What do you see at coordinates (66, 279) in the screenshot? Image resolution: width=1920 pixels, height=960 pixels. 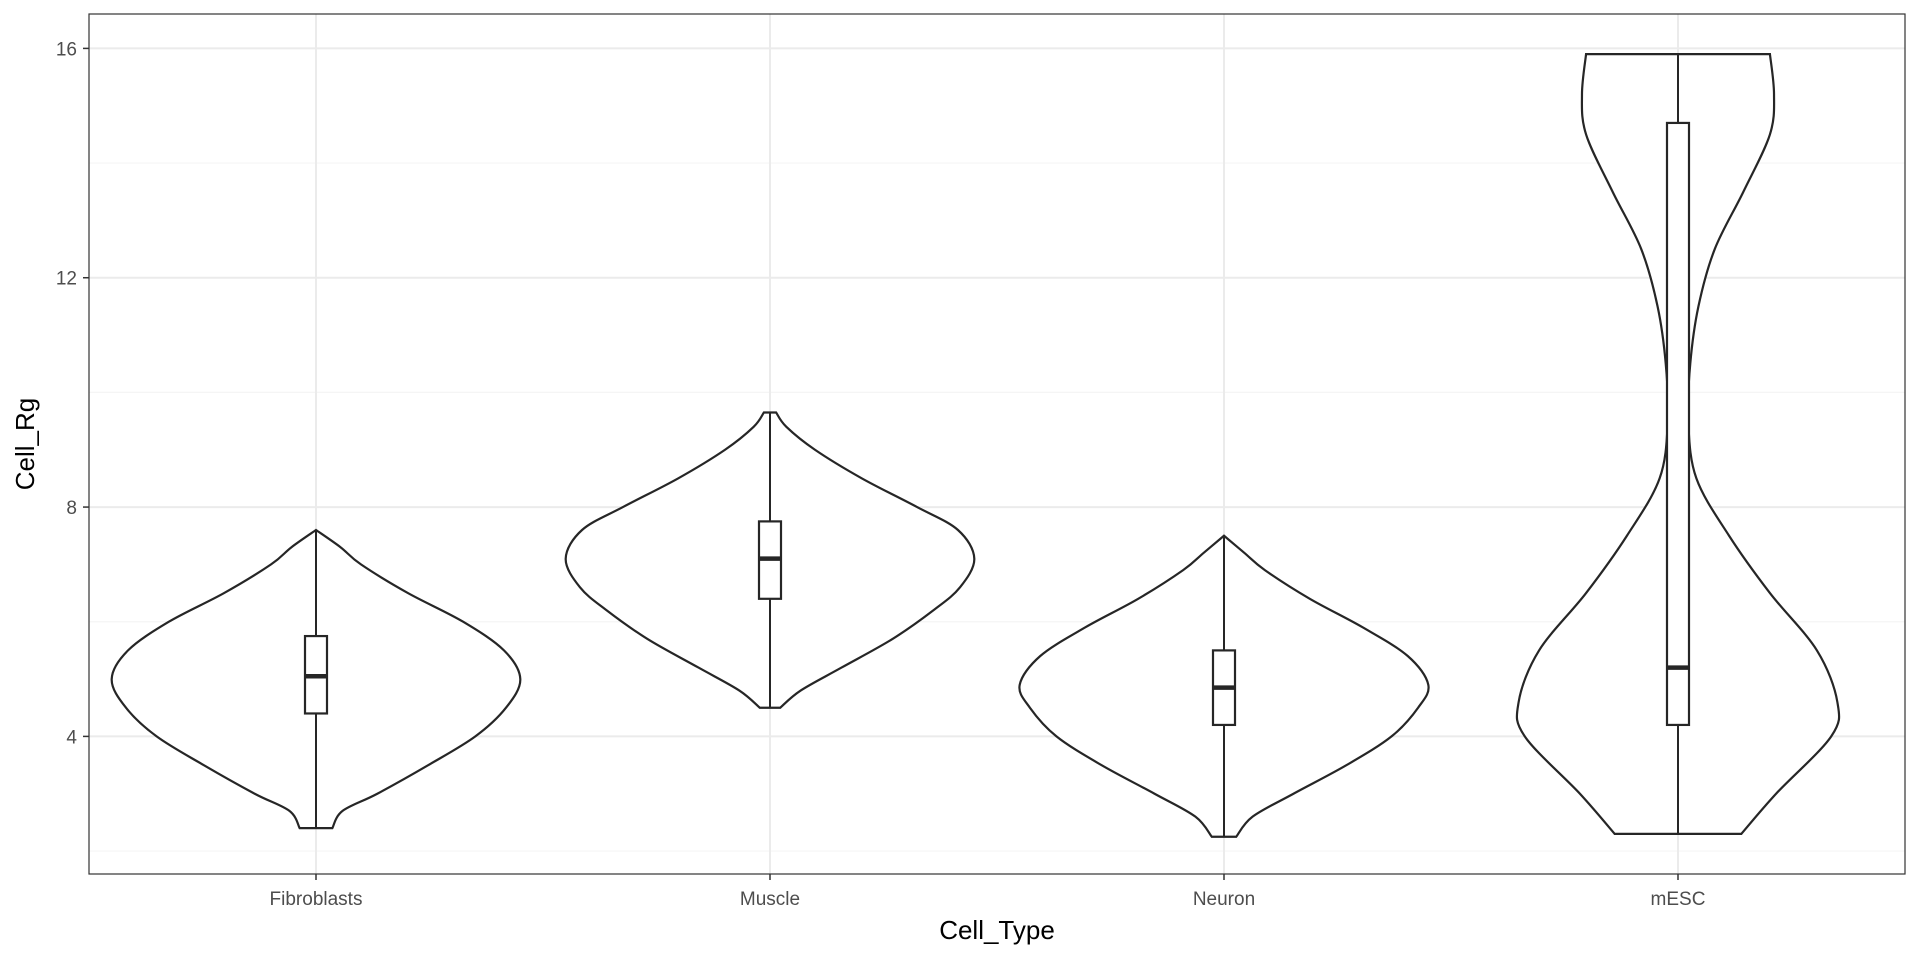 I see `y-tick-label: 12` at bounding box center [66, 279].